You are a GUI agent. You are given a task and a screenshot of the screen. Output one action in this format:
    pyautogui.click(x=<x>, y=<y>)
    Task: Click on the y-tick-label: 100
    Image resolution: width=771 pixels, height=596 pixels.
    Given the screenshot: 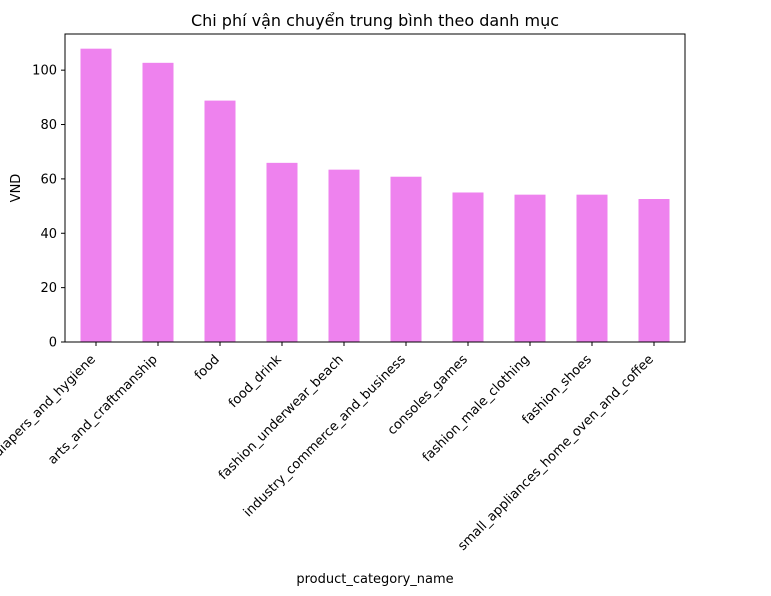 What is the action you would take?
    pyautogui.click(x=44, y=71)
    